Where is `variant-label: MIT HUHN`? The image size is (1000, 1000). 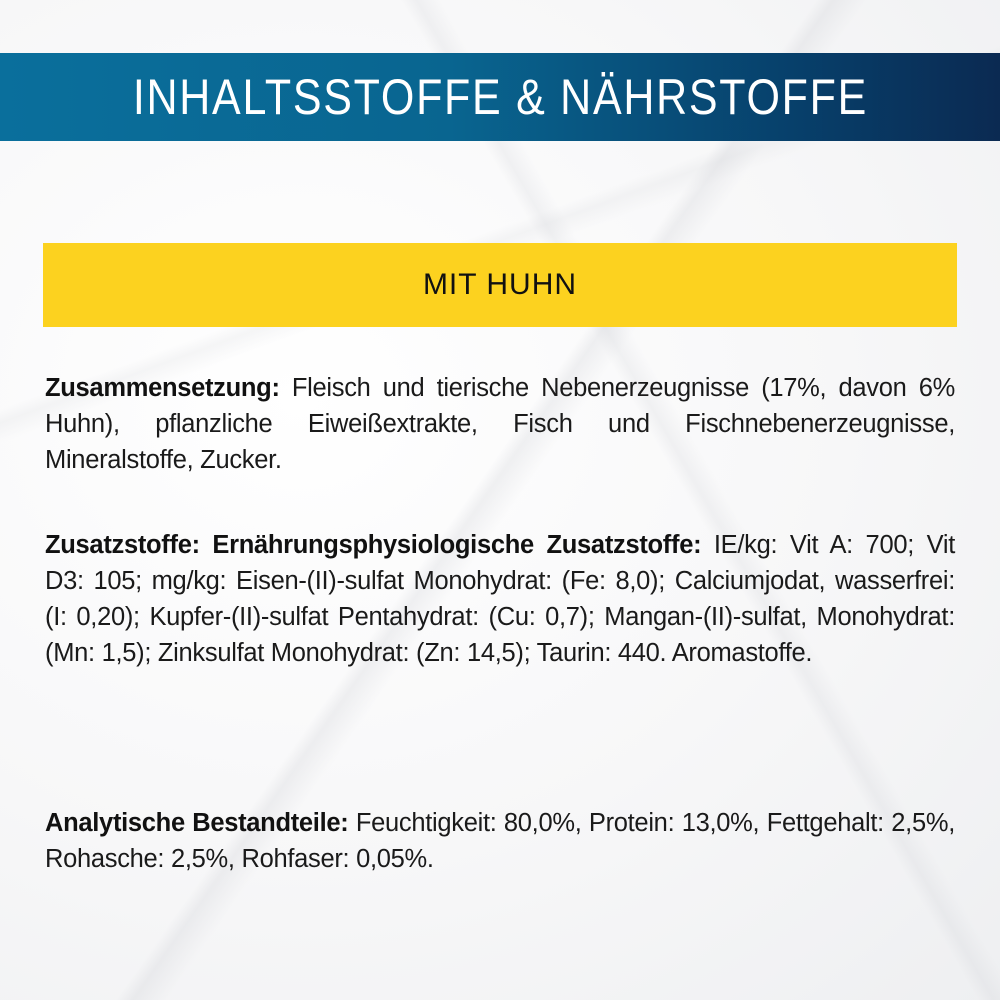
variant-label: MIT HUHN is located at coordinates (500, 284).